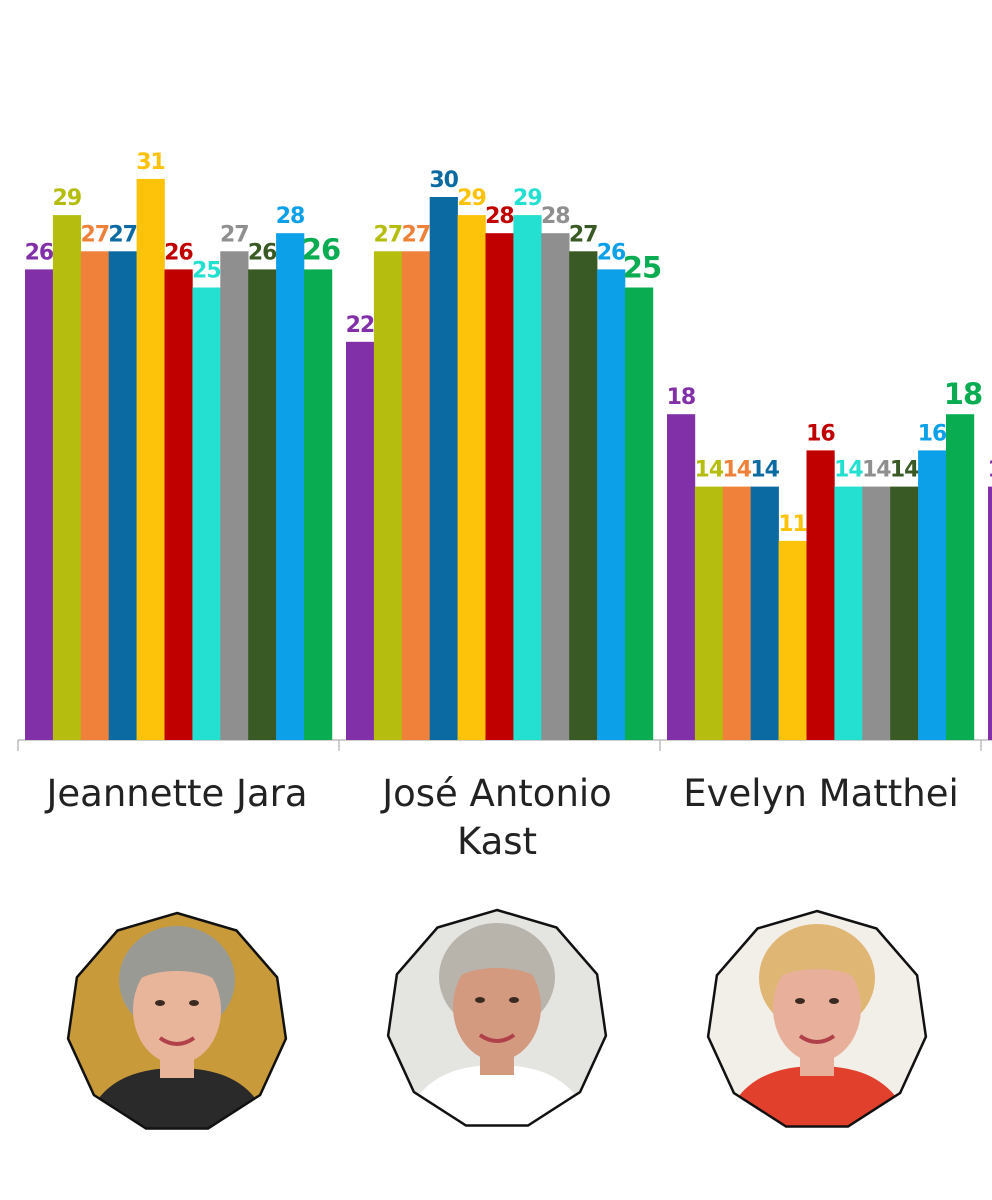 This screenshot has height=1200, width=992. I want to click on data-label: 22, so click(360, 325).